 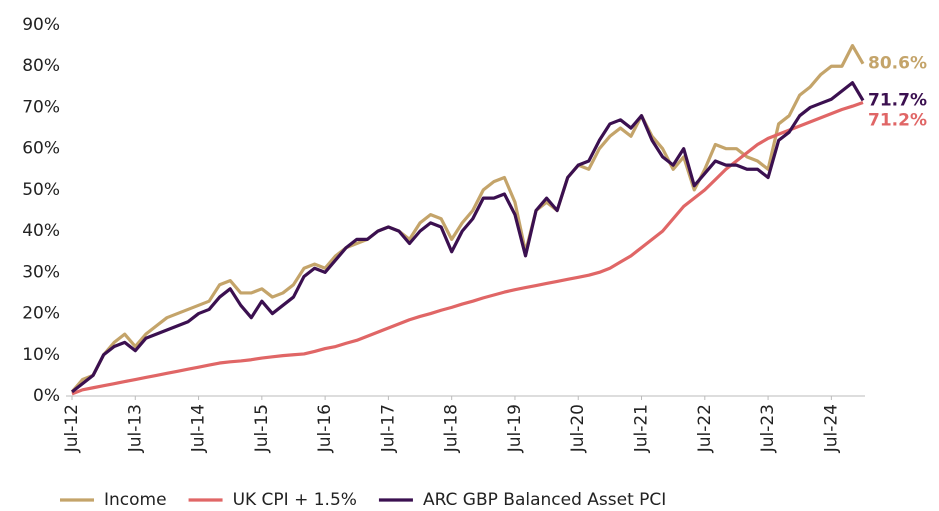 What do you see at coordinates (41, 107) in the screenshot?
I see `y-tick-label: 70%` at bounding box center [41, 107].